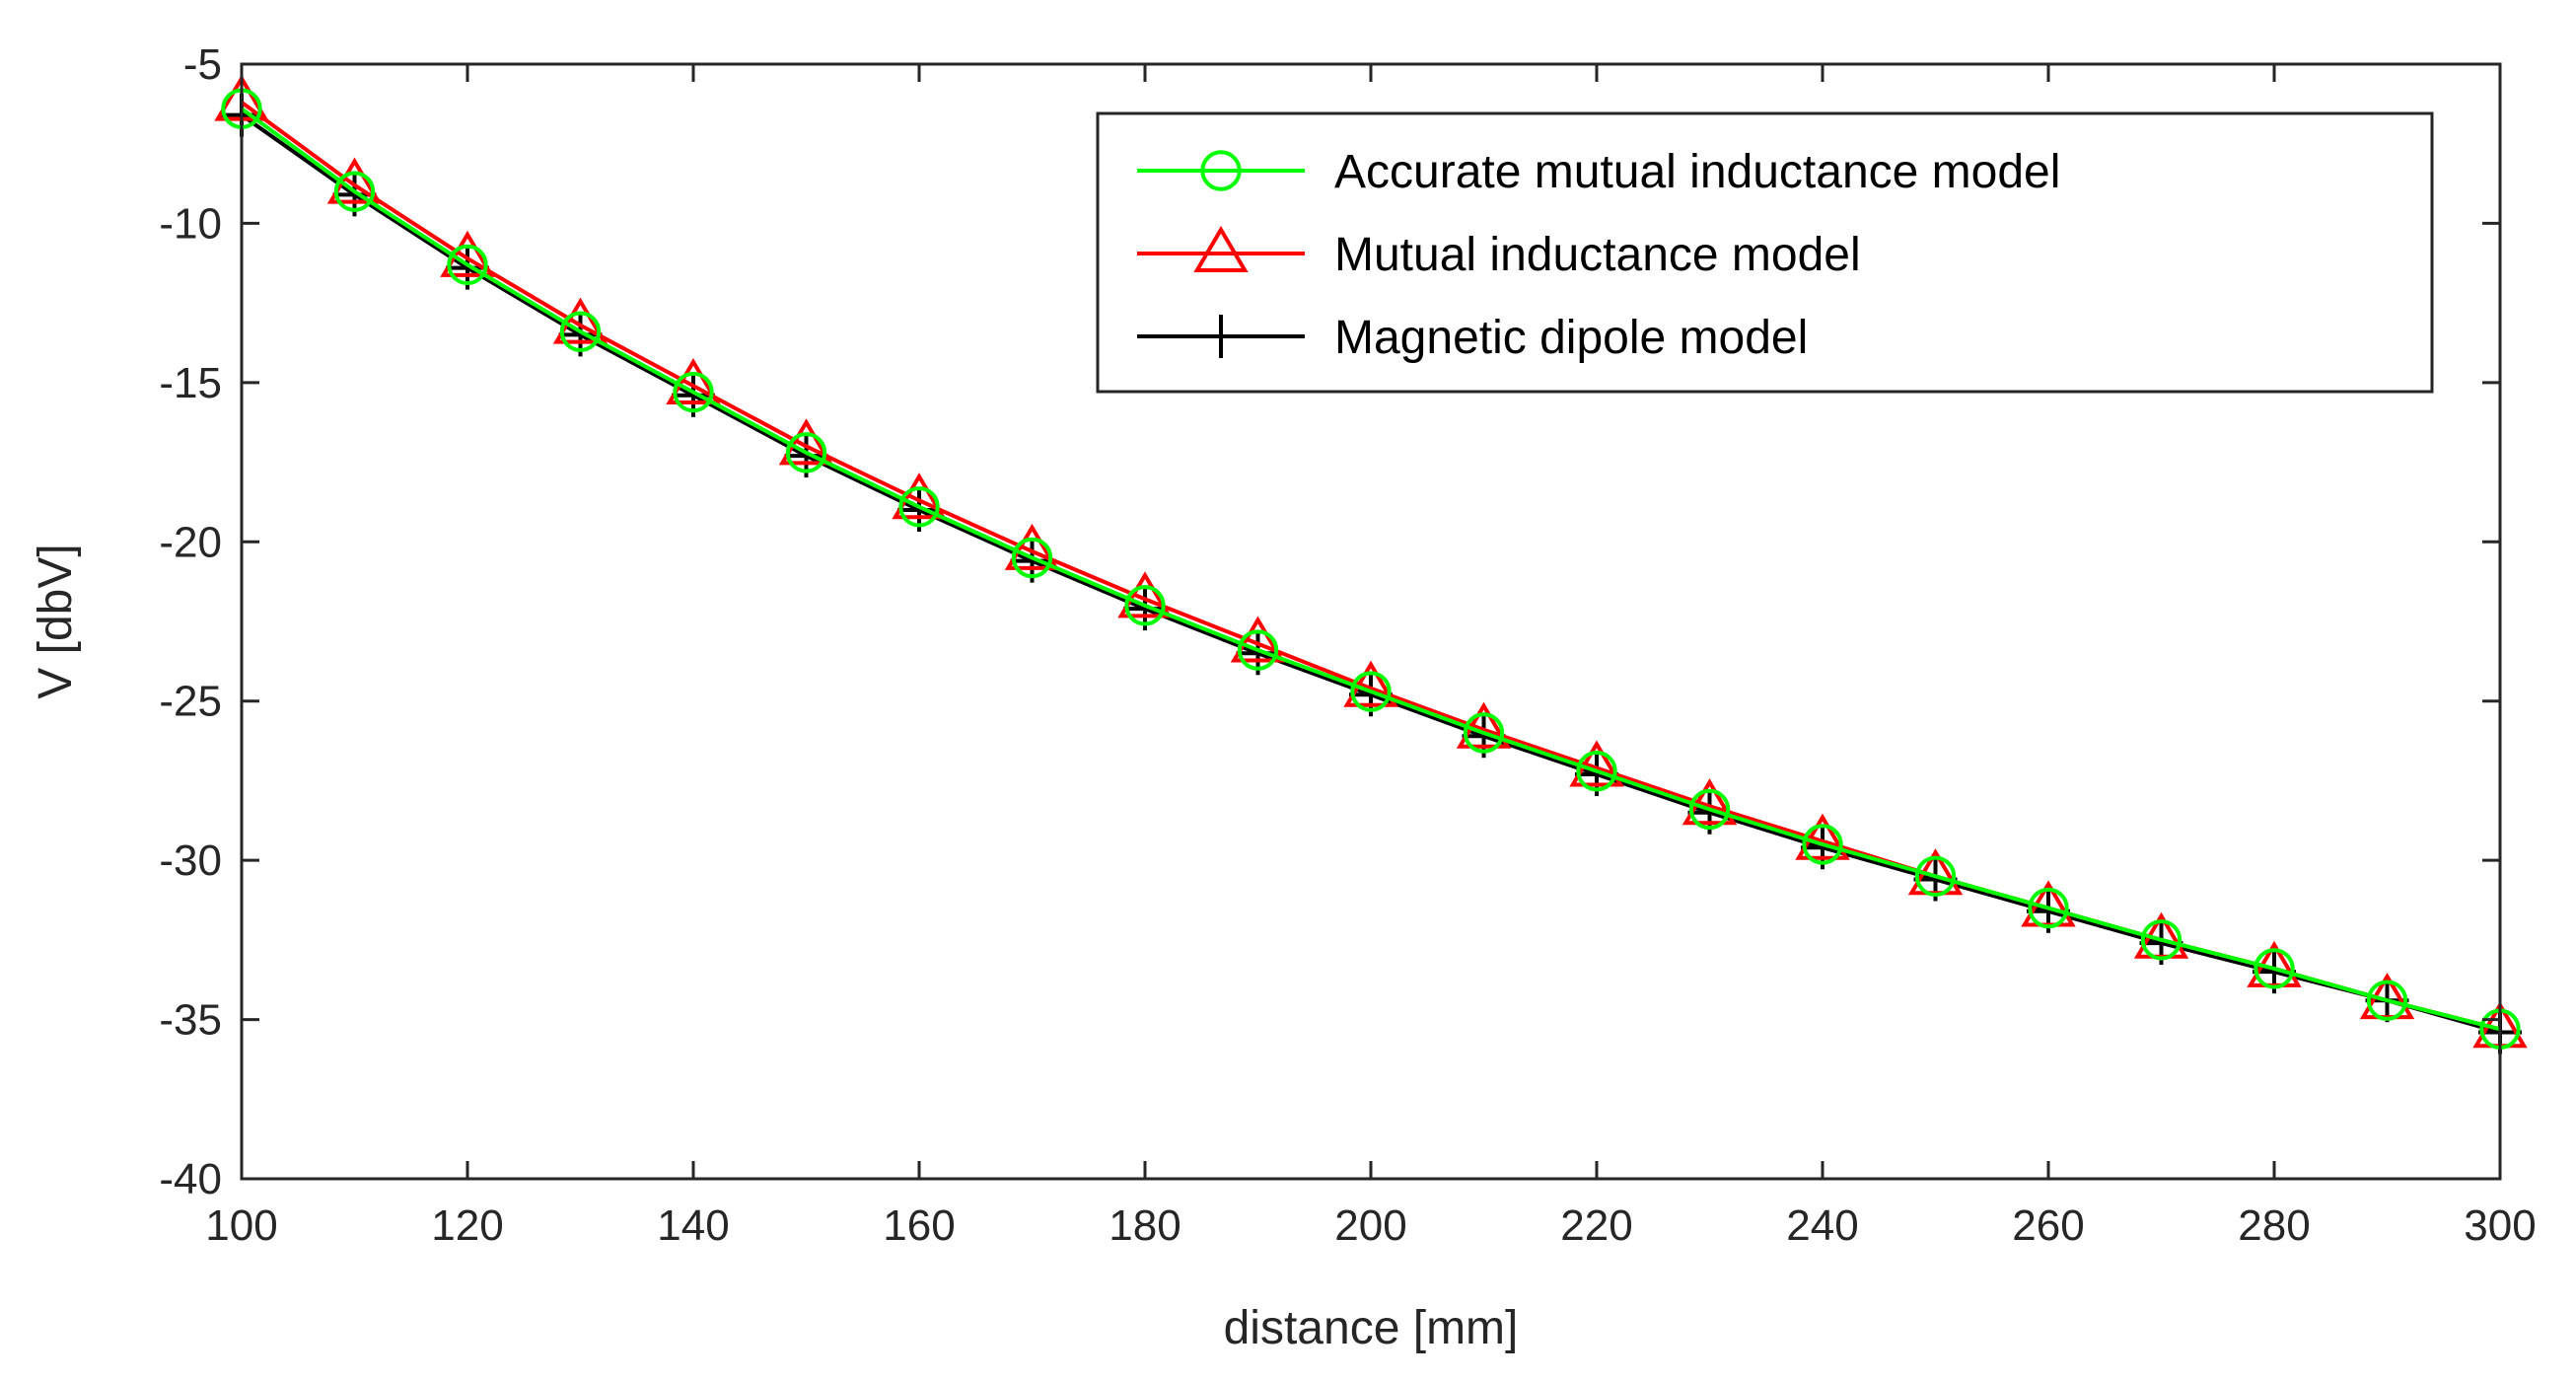 This screenshot has height=1381, width=2576. Describe the element at coordinates (467, 1226) in the screenshot. I see `x-tick-label: 120` at that location.